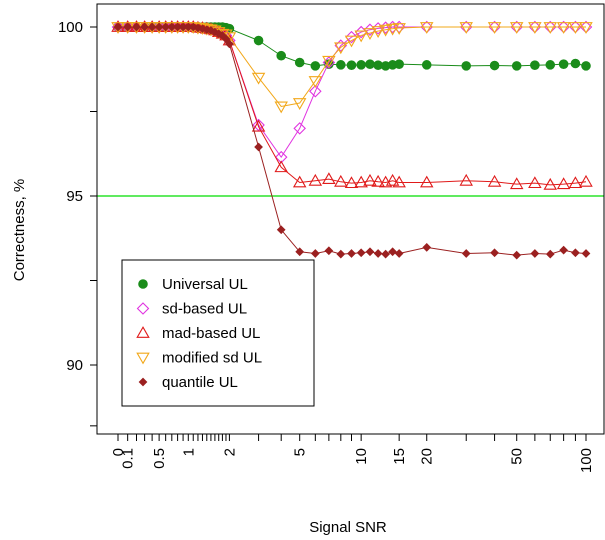  Describe the element at coordinates (188, 382) in the screenshot. I see `legend-entry: quantile UL` at that location.